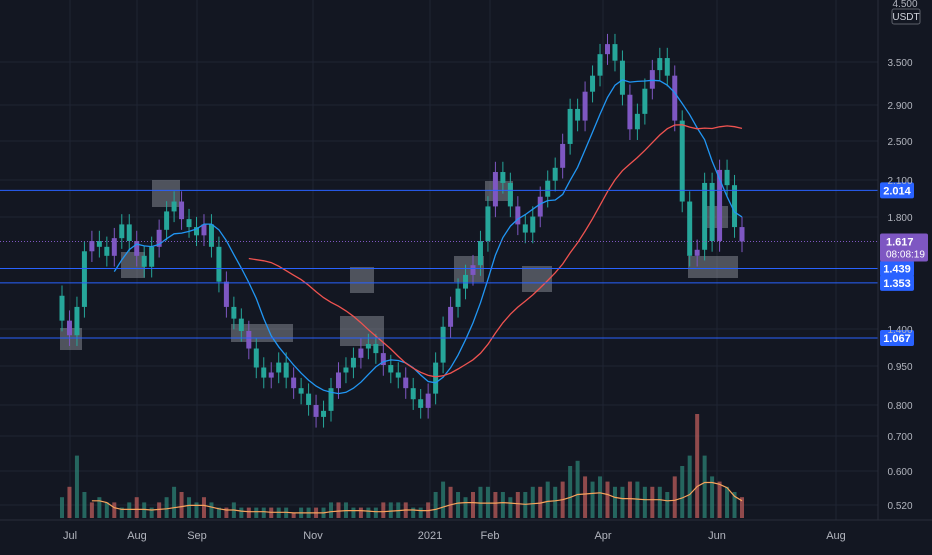 This screenshot has width=932, height=555. What do you see at coordinates (905, 254) in the screenshot?
I see `price-countdown: 08:08:19` at bounding box center [905, 254].